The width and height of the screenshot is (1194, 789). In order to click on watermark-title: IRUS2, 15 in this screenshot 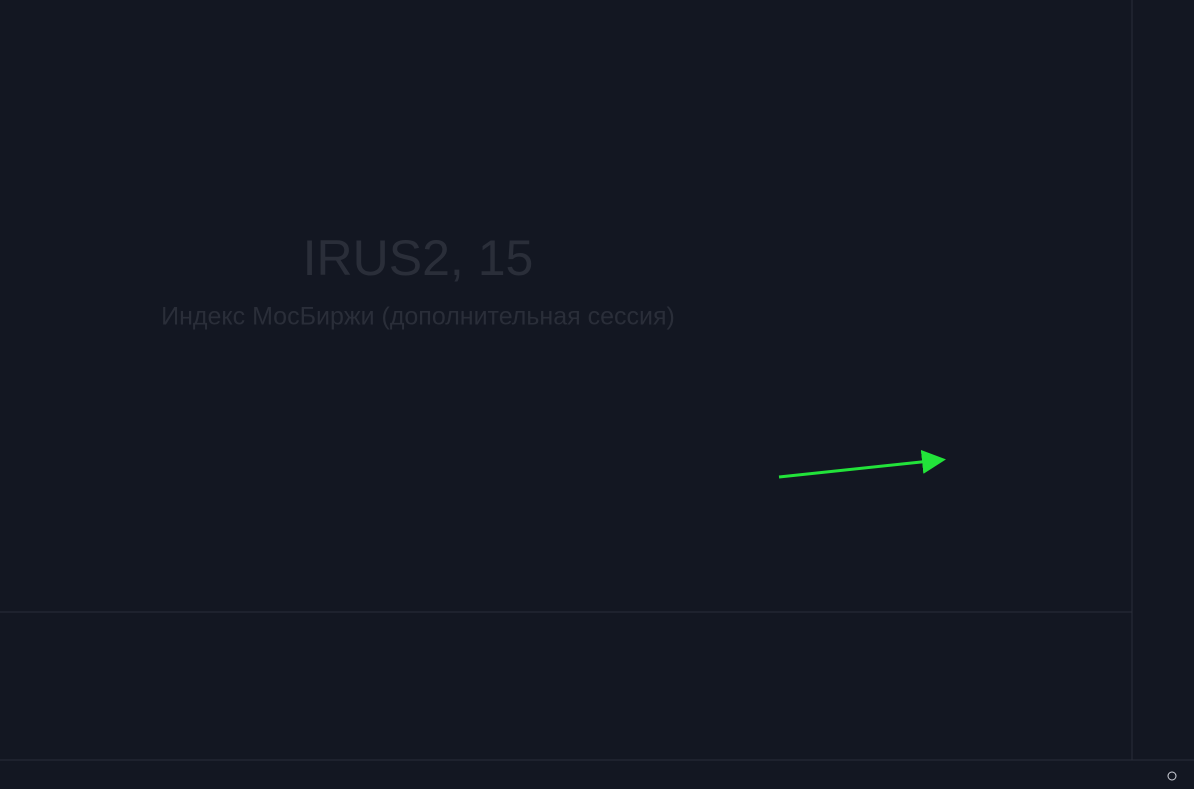, I will do `click(418, 258)`.